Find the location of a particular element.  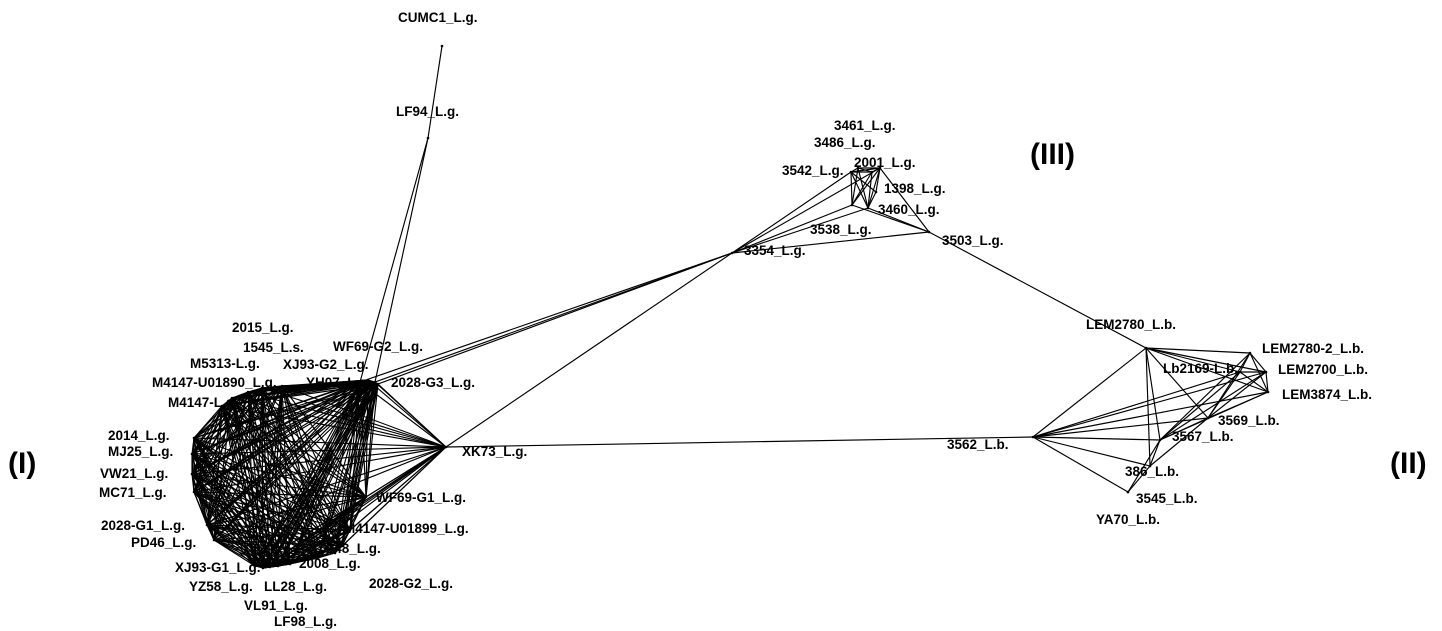

edge-xj93-g2-l-g-2014-l-g is located at coordinates (277, 410).